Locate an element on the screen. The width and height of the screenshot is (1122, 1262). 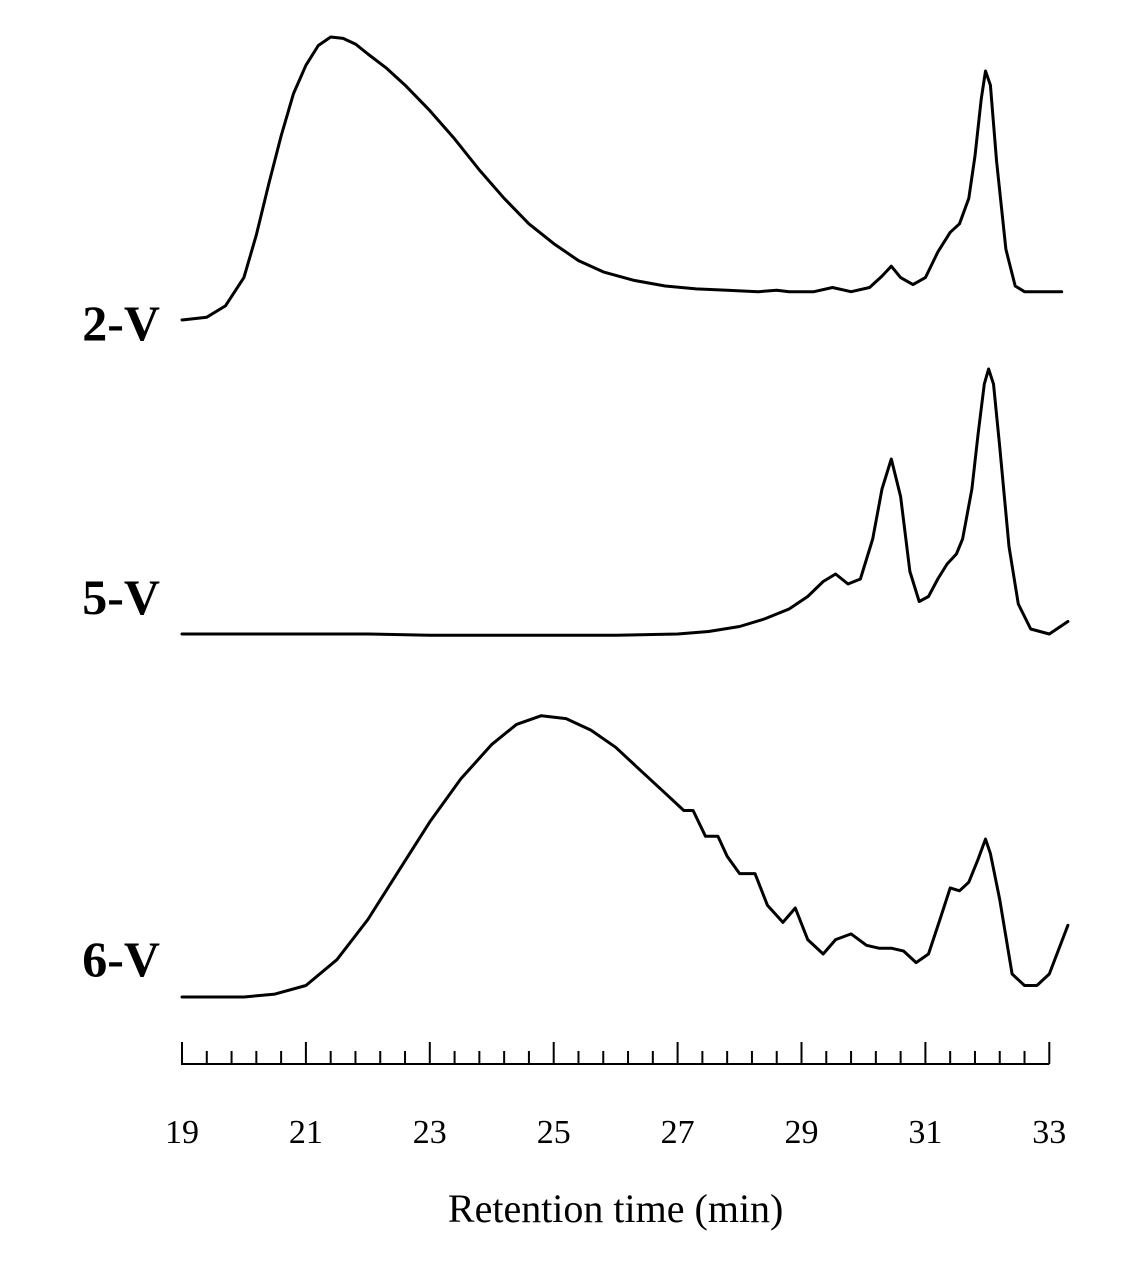
series-label-5-v: 5-V is located at coordinates (121, 597).